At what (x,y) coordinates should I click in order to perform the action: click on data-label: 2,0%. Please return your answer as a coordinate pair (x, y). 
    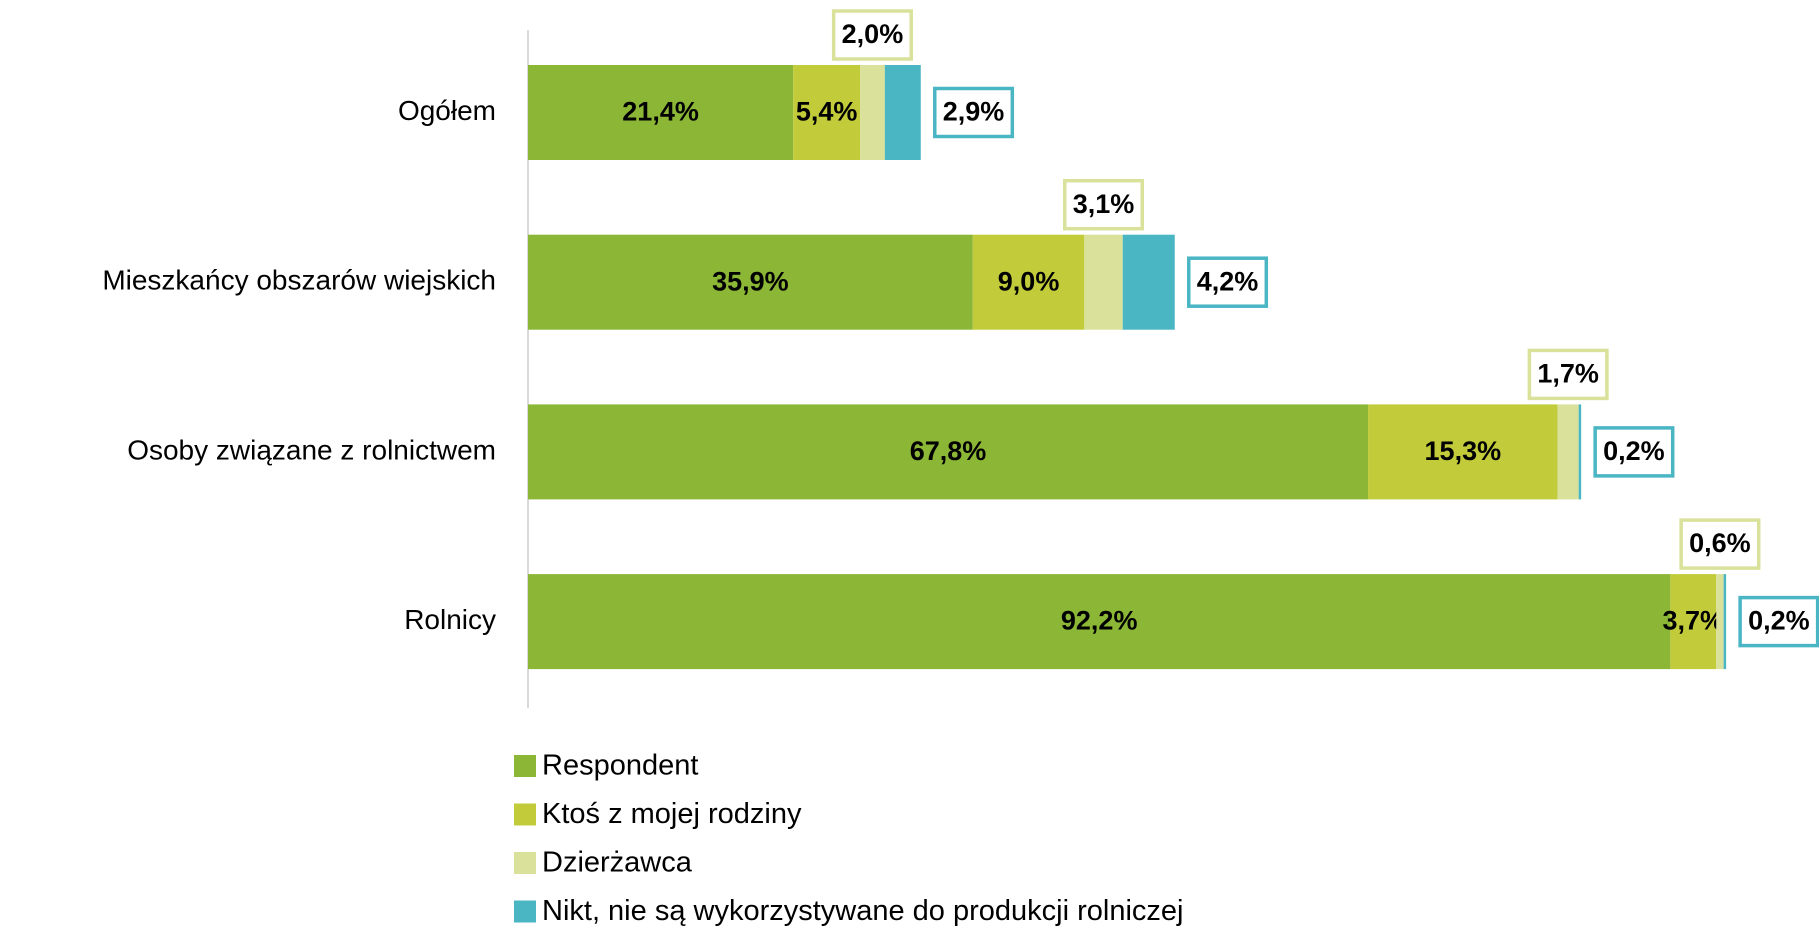
    Looking at the image, I should click on (873, 34).